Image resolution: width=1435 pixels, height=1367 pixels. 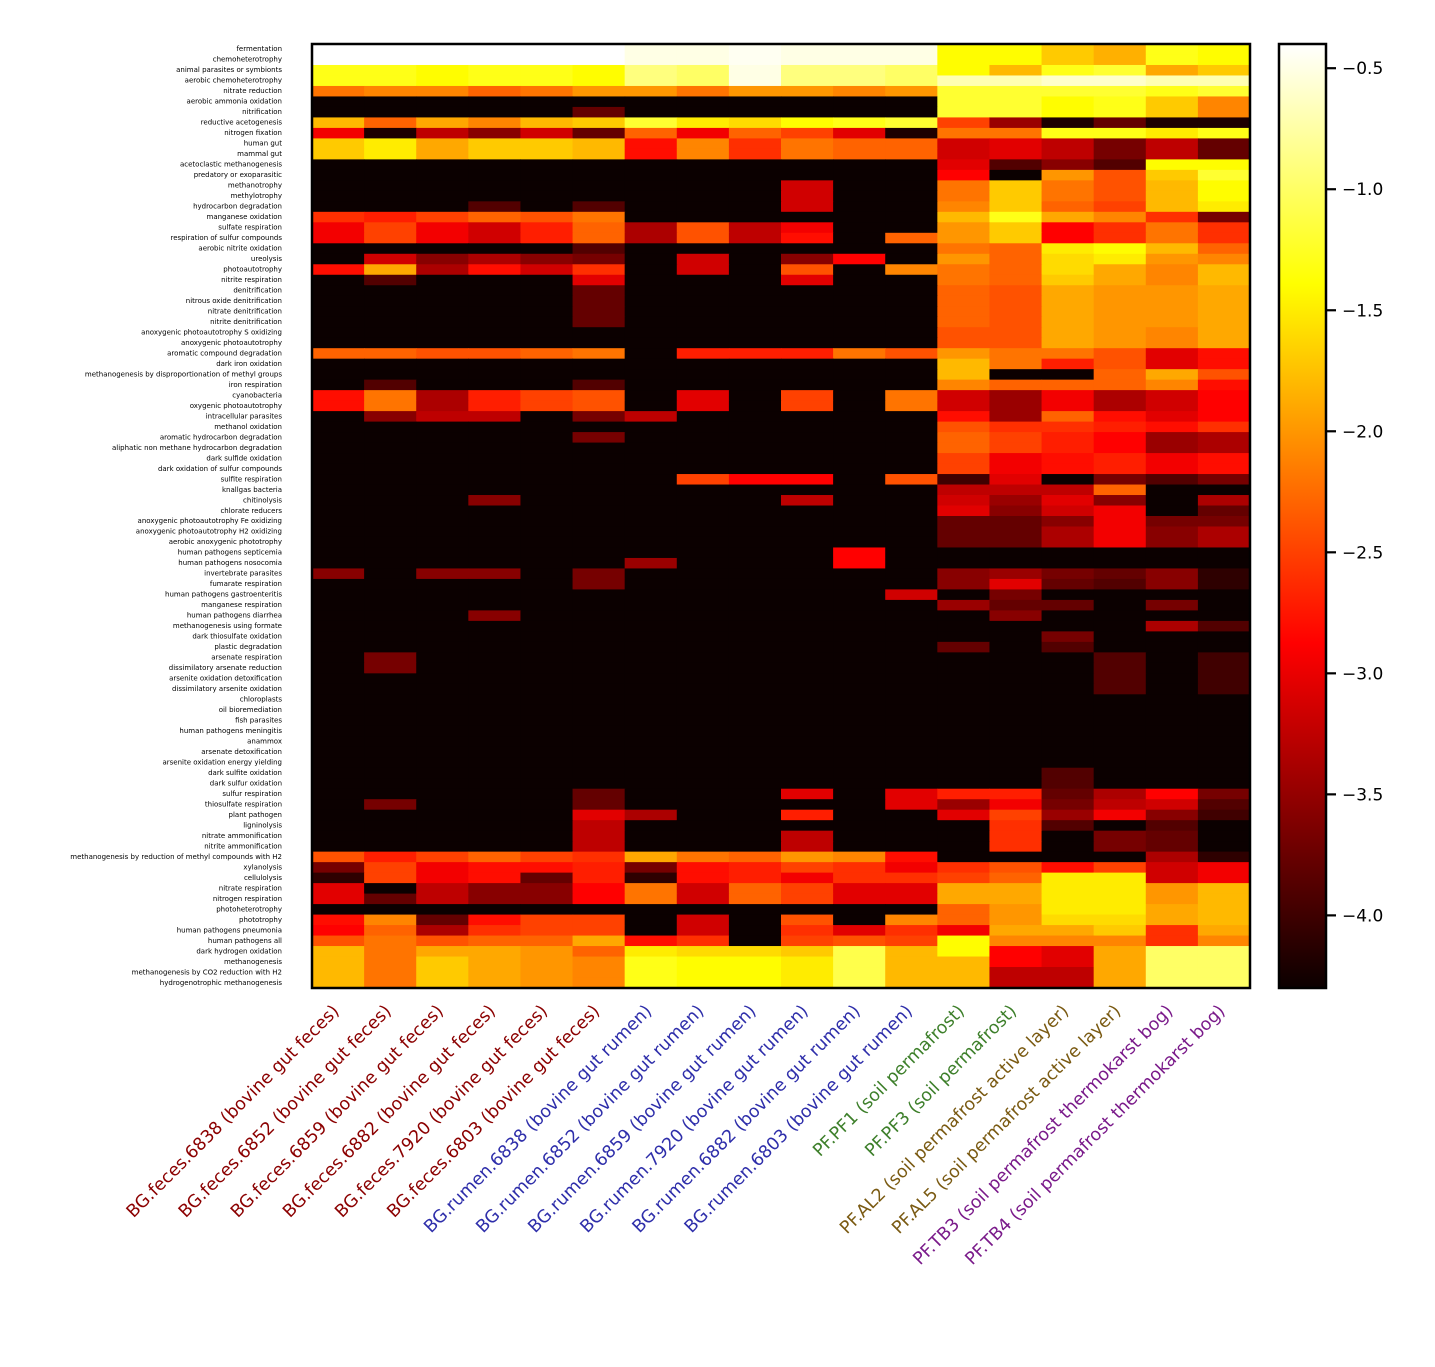 I want to click on row-label: nitrite denitrification, so click(x=246, y=322).